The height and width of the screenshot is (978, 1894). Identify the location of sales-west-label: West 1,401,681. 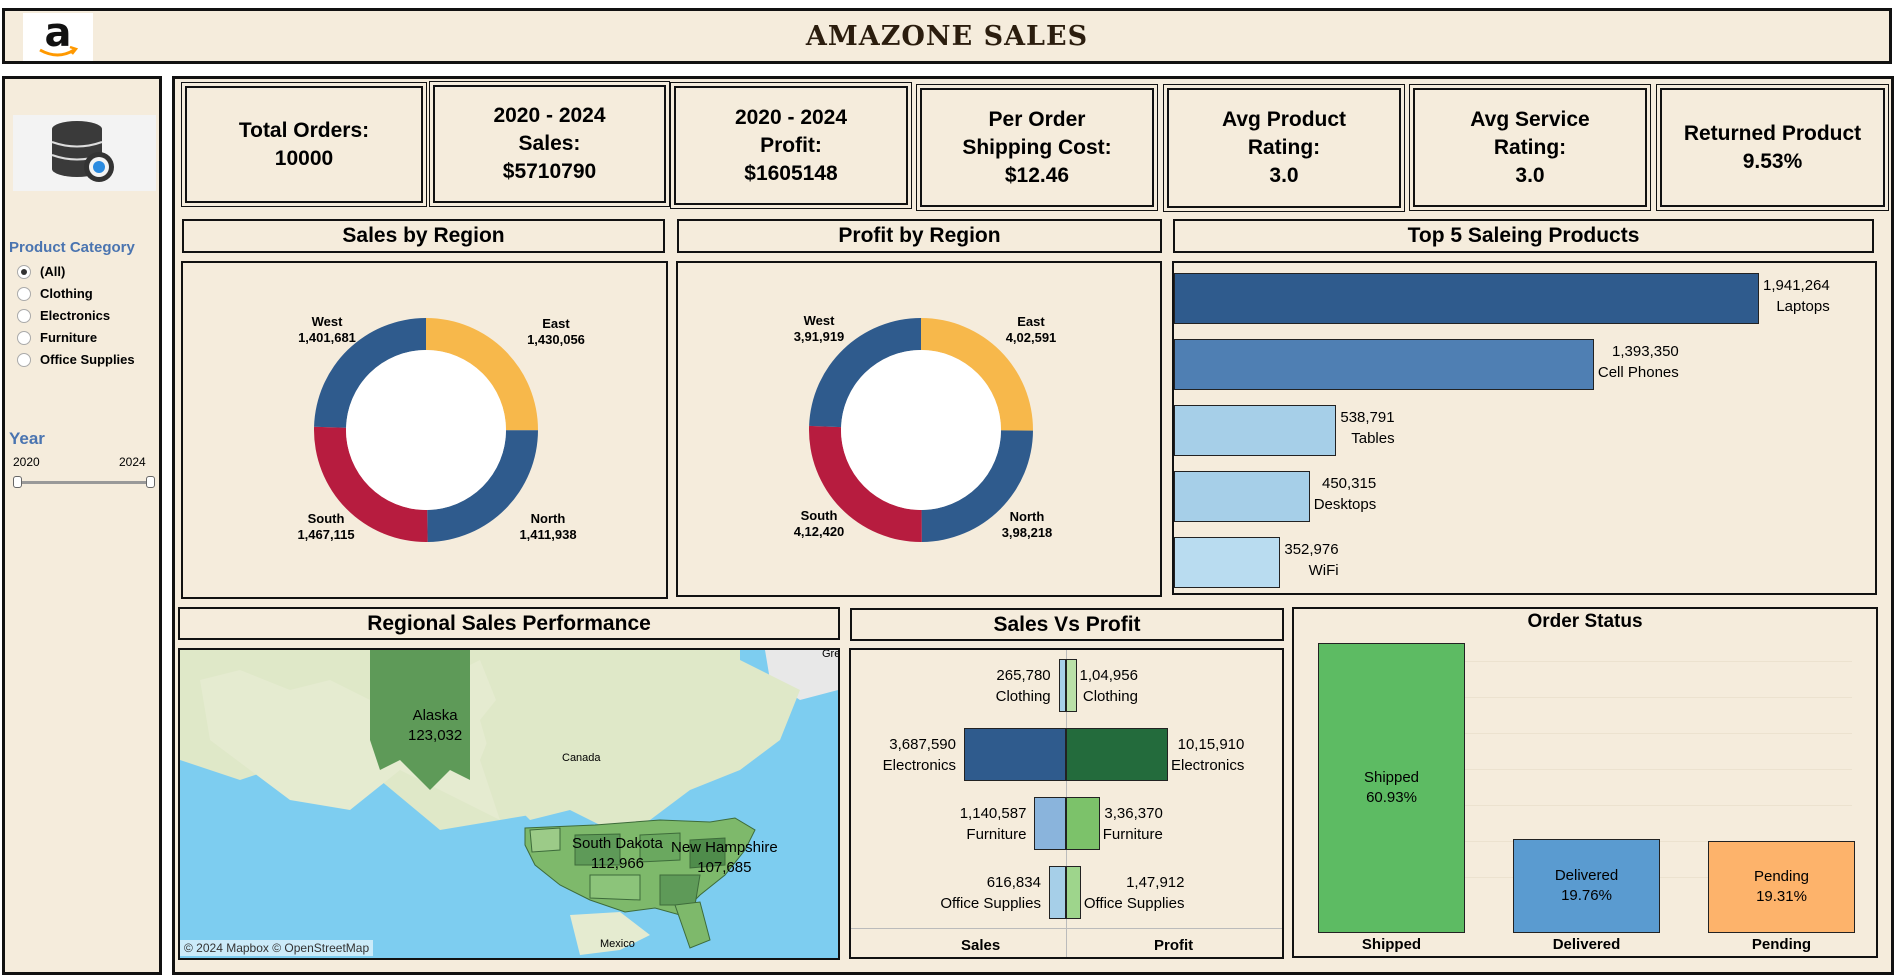
(327, 330).